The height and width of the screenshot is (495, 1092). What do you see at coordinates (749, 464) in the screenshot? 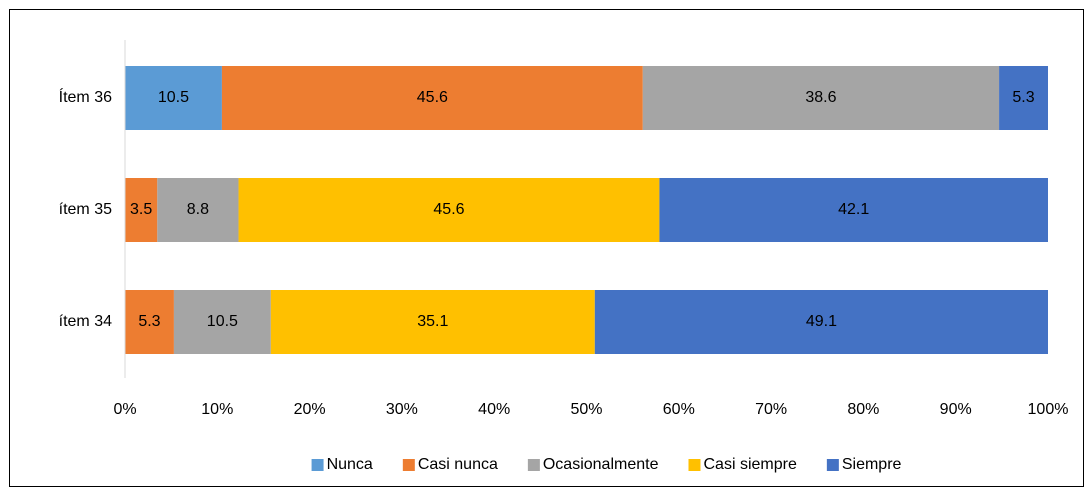
I see `legend-label: Casi siempre` at bounding box center [749, 464].